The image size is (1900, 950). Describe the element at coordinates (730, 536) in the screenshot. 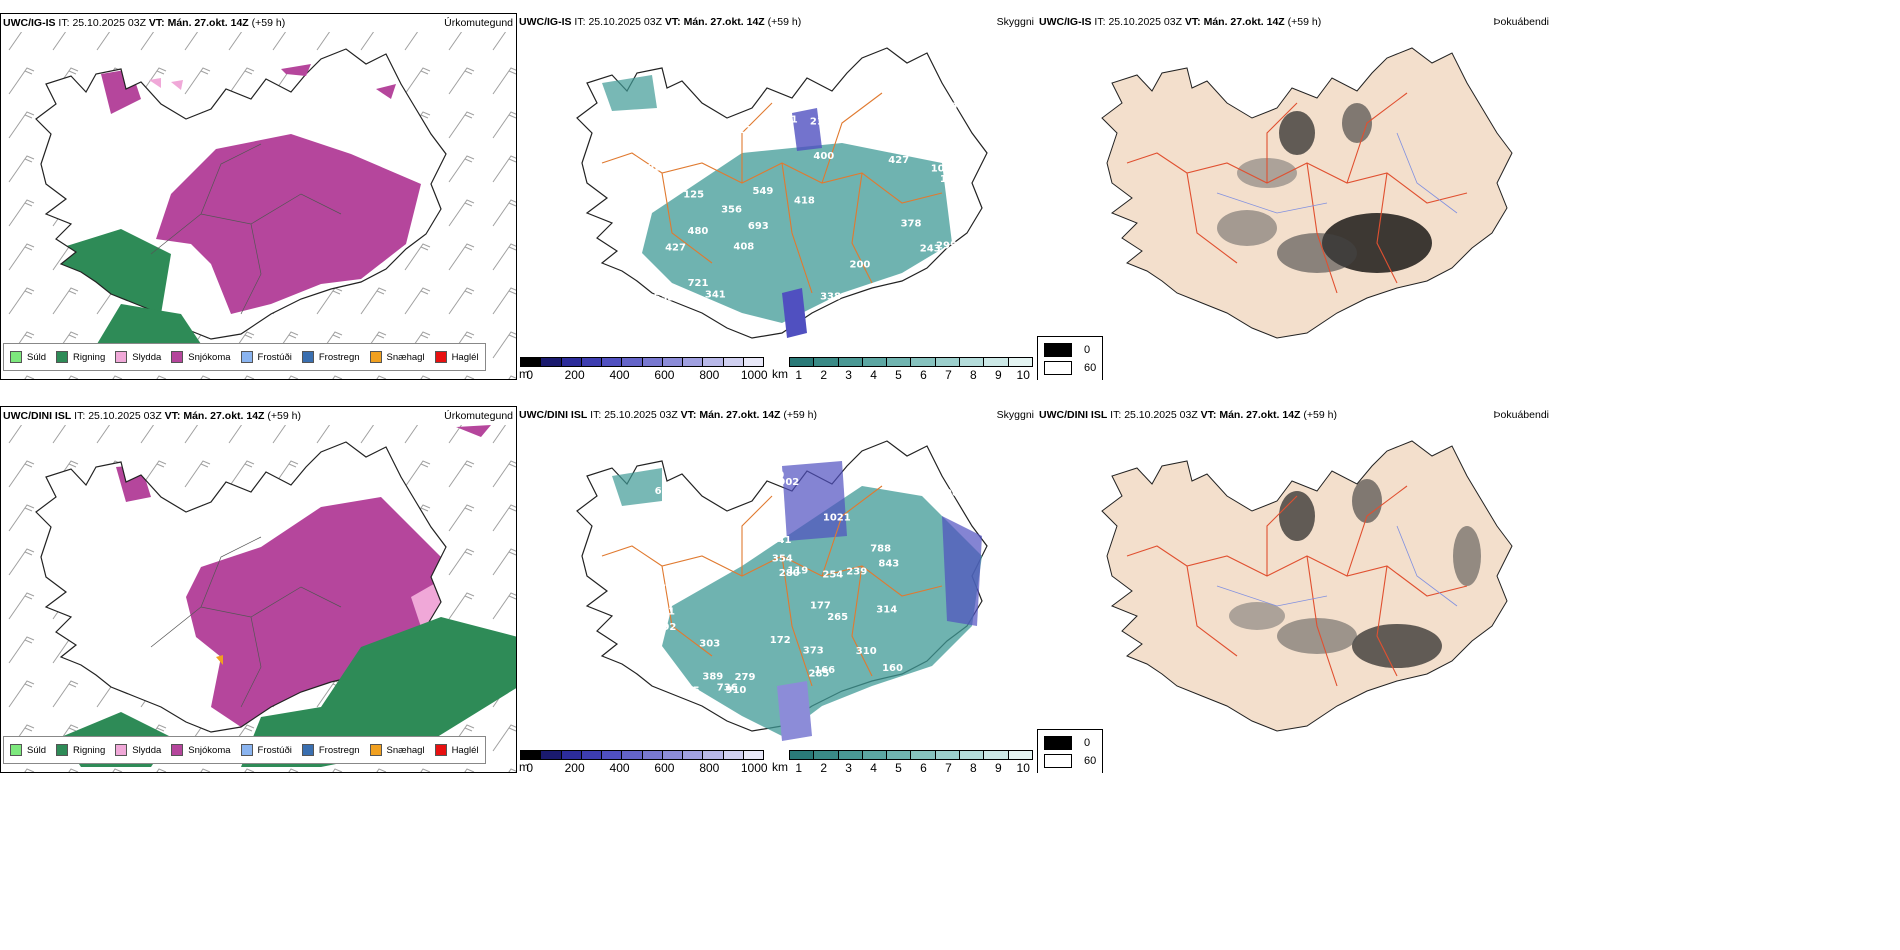

I see `visibility-value: 109` at that location.